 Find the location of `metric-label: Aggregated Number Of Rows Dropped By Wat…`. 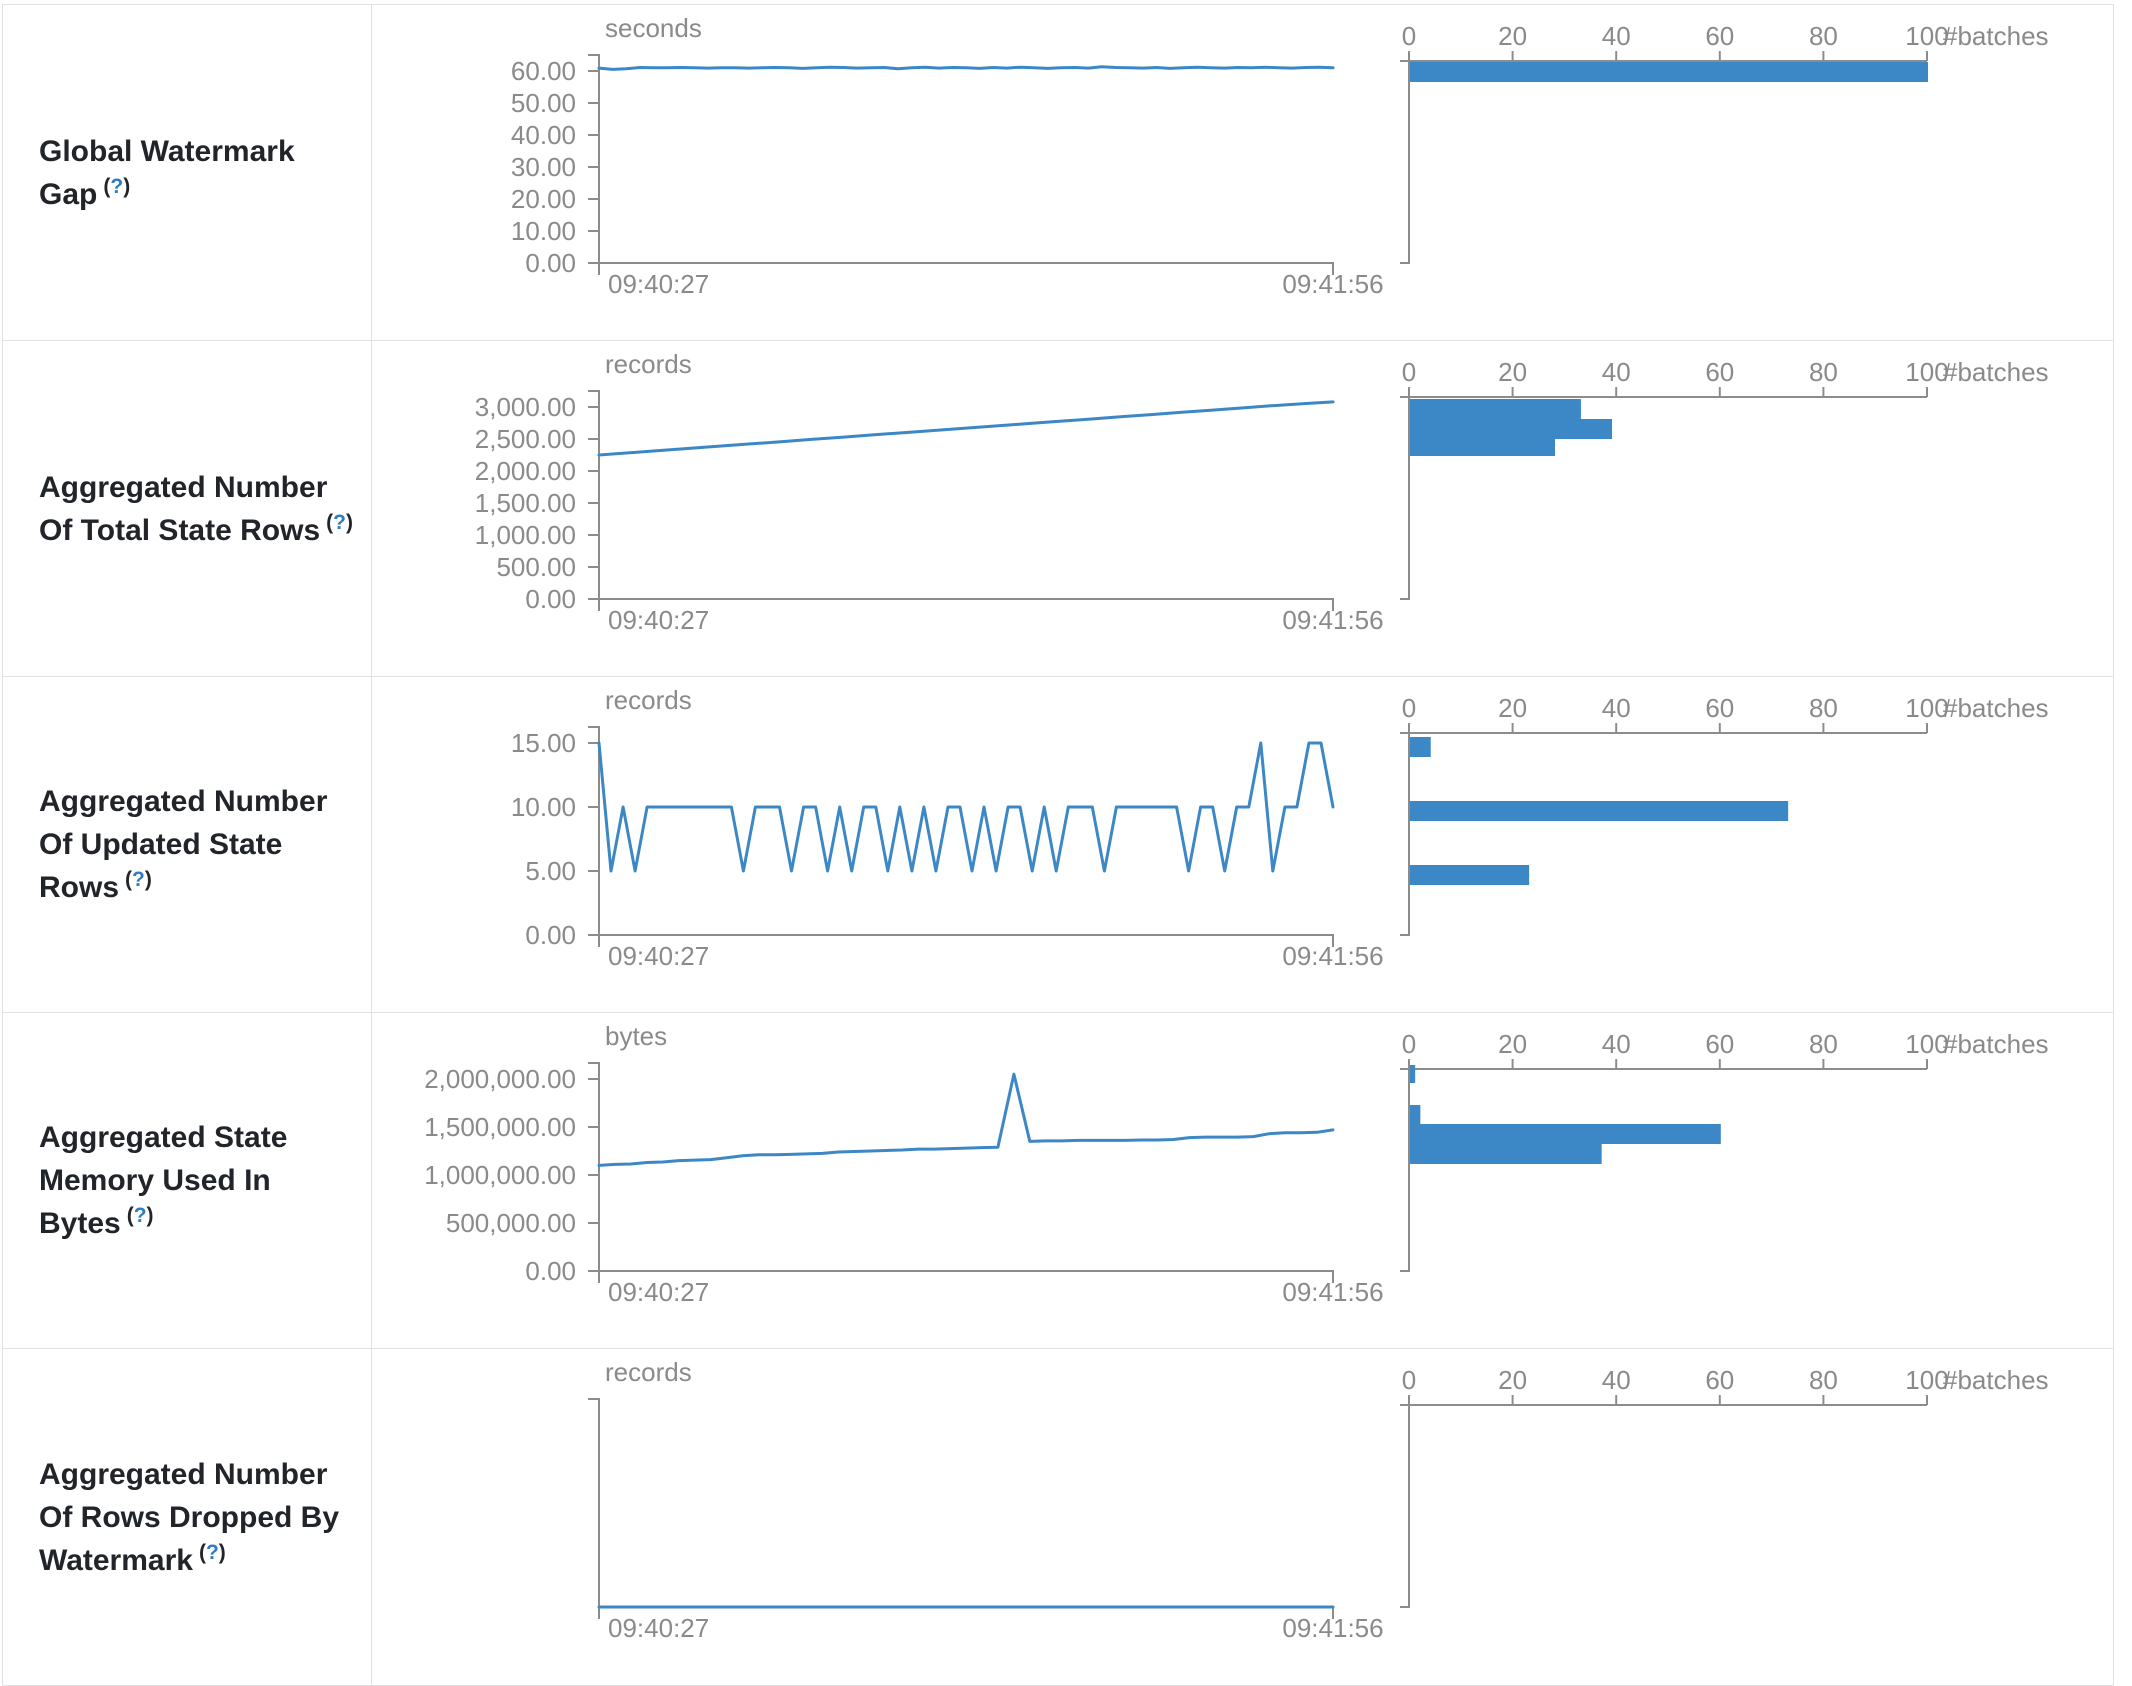

metric-label: Aggregated Number Of Rows Dropped By Wat… is located at coordinates (201, 1517).